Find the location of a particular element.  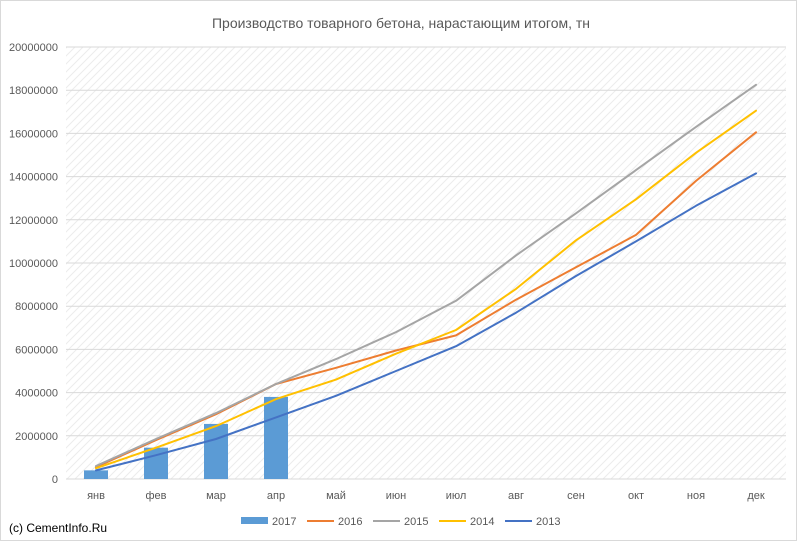

x-tick-label: окт is located at coordinates (636, 496).